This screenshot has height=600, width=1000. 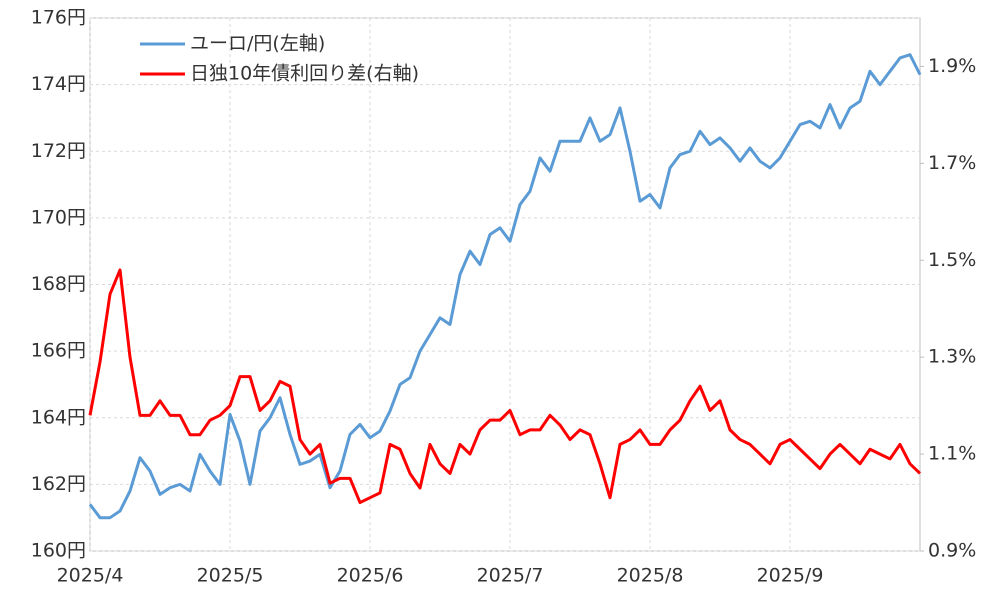 I want to click on y2-tick-label: 1.9%, so click(x=952, y=66).